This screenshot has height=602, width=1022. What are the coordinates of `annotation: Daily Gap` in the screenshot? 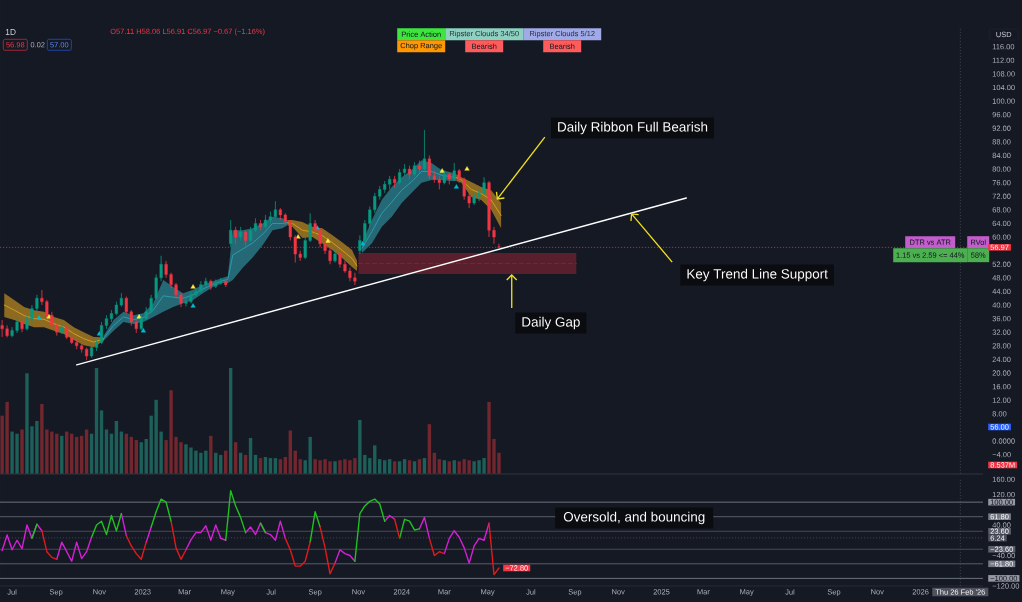 It's located at (551, 323).